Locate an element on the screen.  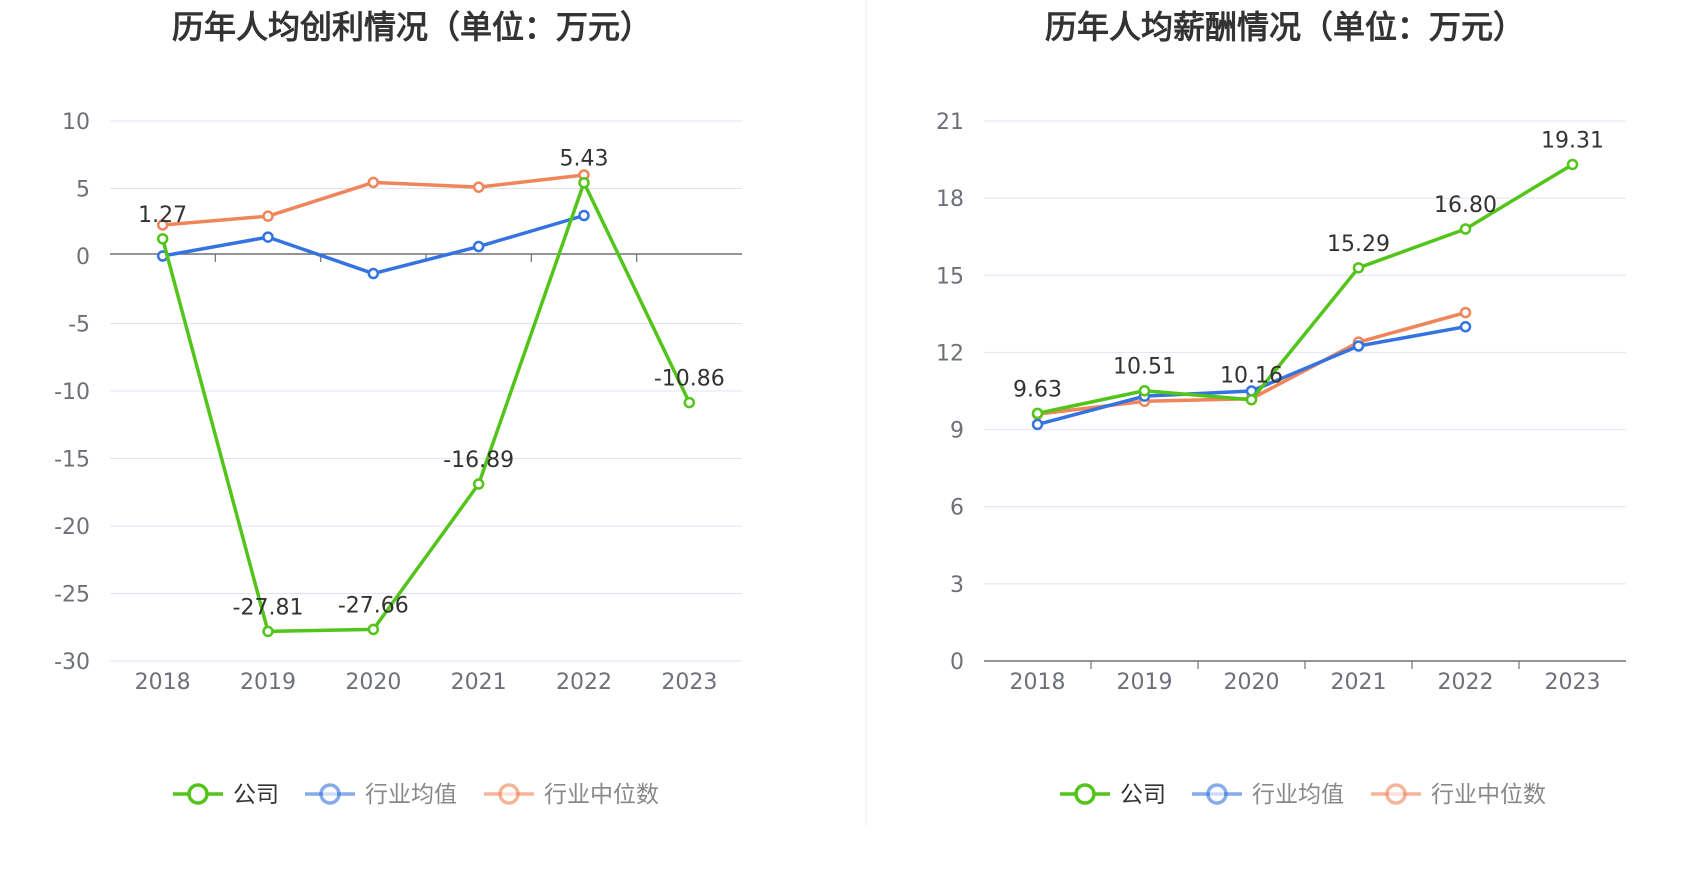
data-label: 19.31 is located at coordinates (1572, 140).